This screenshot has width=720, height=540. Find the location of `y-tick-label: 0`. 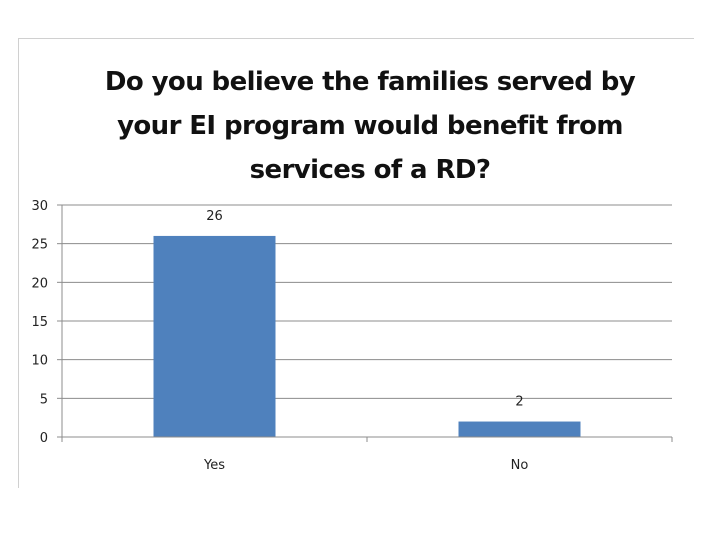

y-tick-label: 0 is located at coordinates (44, 438).